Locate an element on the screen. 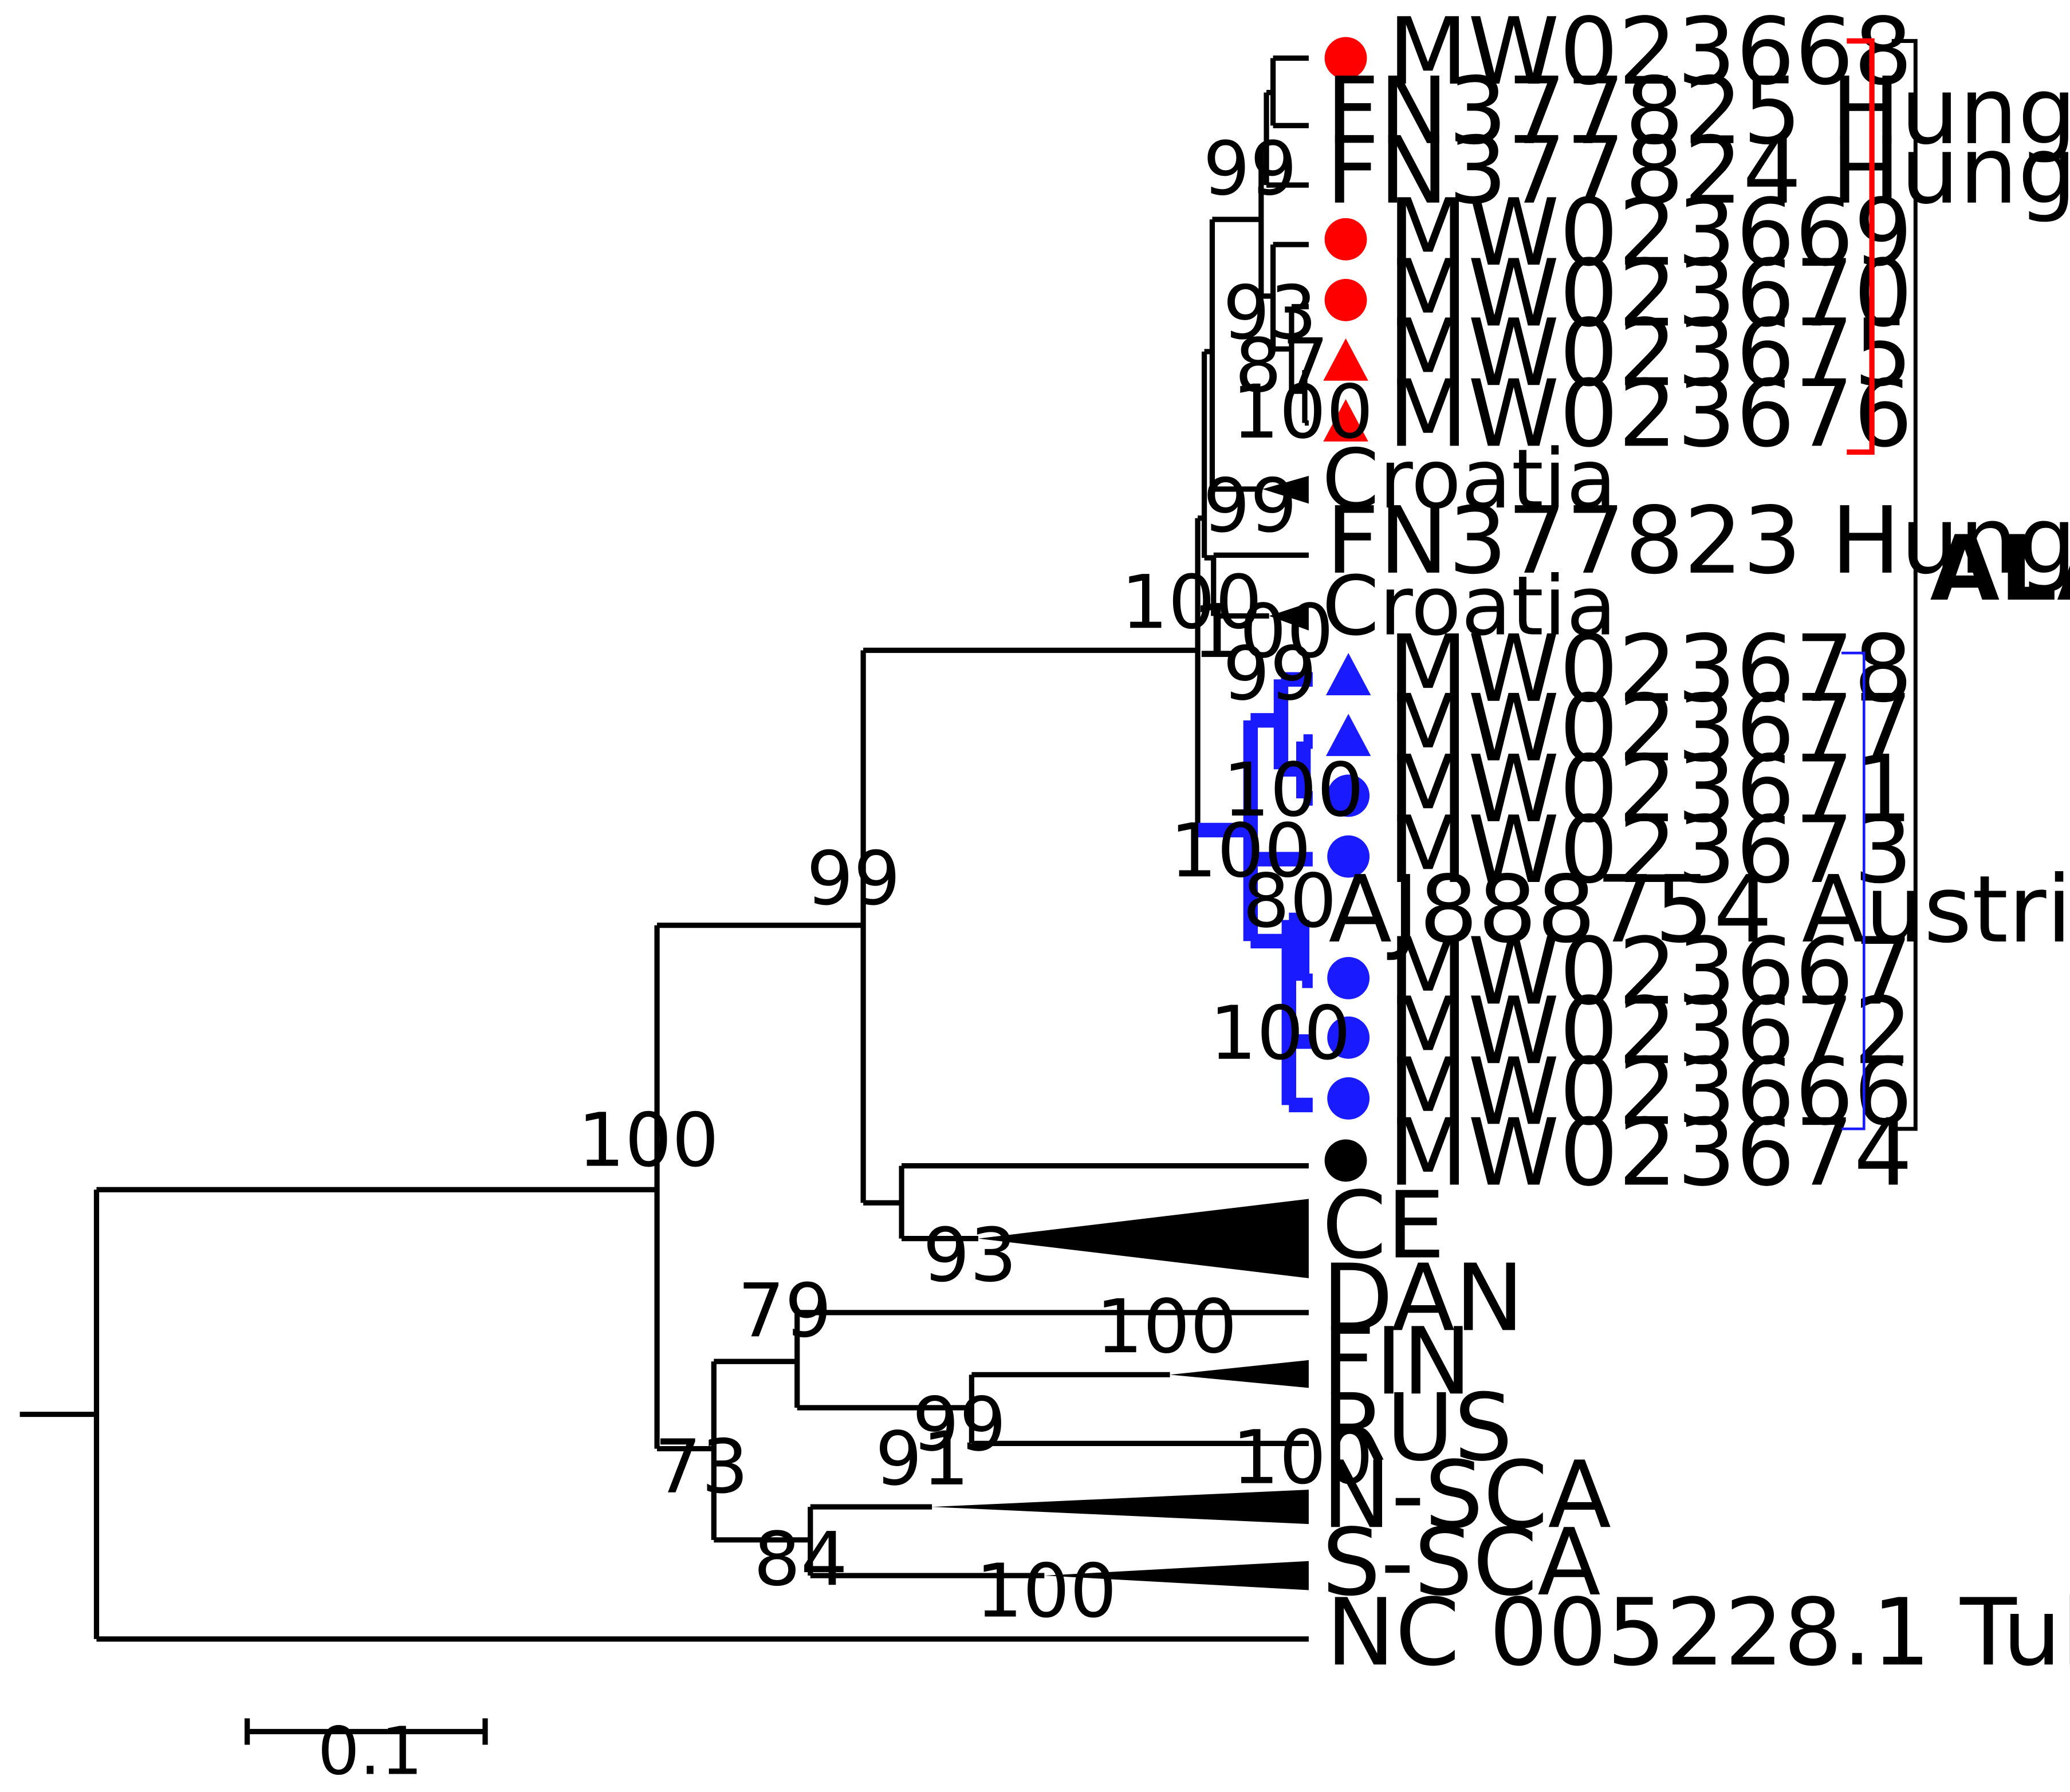 The image size is (2070, 1792). taxon-label: MW023669 is located at coordinates (1650, 233).